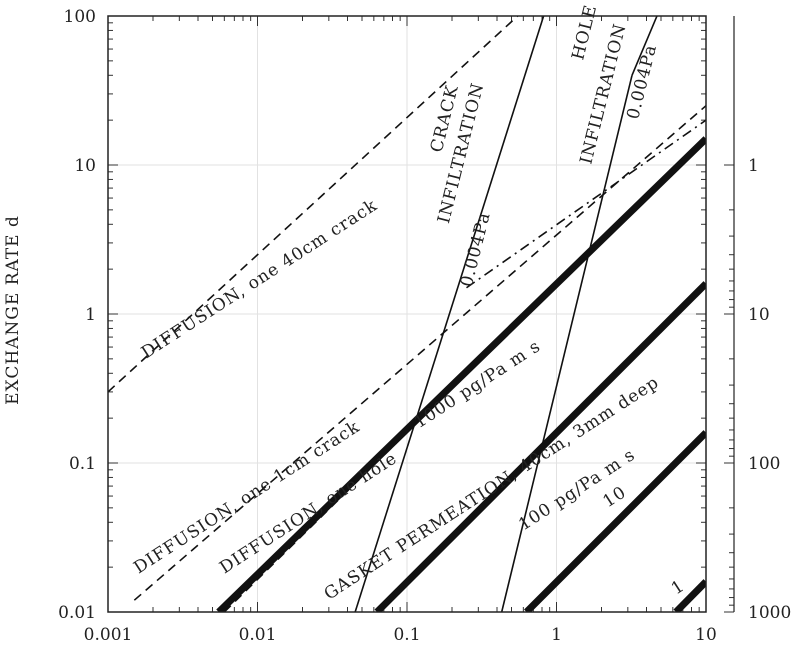 The image size is (804, 661). I want to click on y-axis-label: EXCHANGE RATE d, so click(13, 310).